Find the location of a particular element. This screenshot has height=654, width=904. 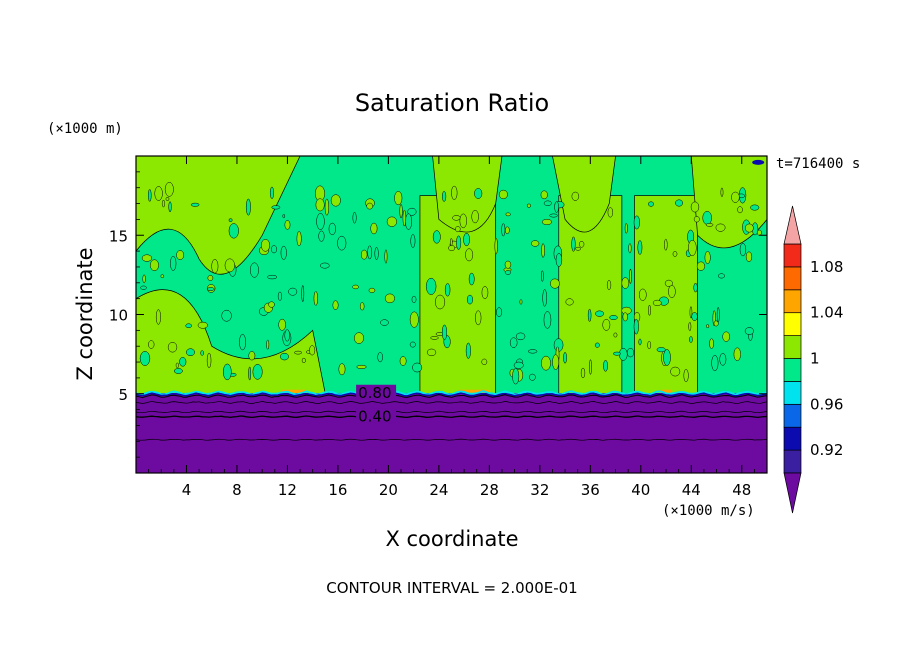

time-label: t=716400 s is located at coordinates (818, 164).